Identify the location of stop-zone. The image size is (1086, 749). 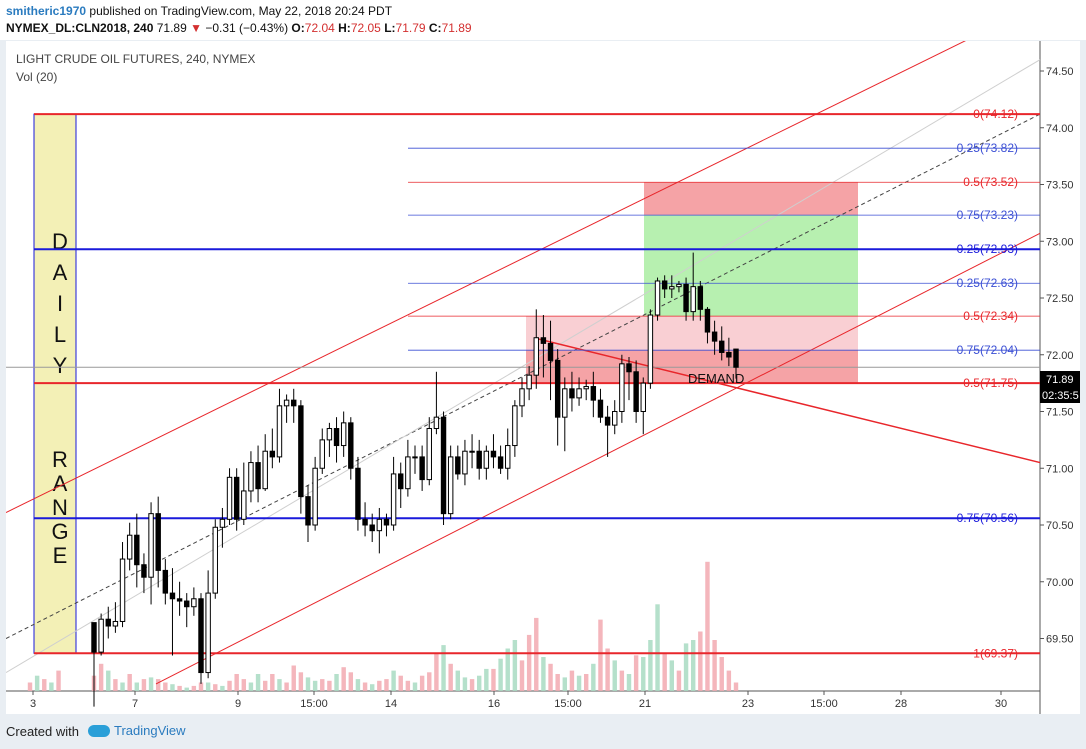
(751, 199).